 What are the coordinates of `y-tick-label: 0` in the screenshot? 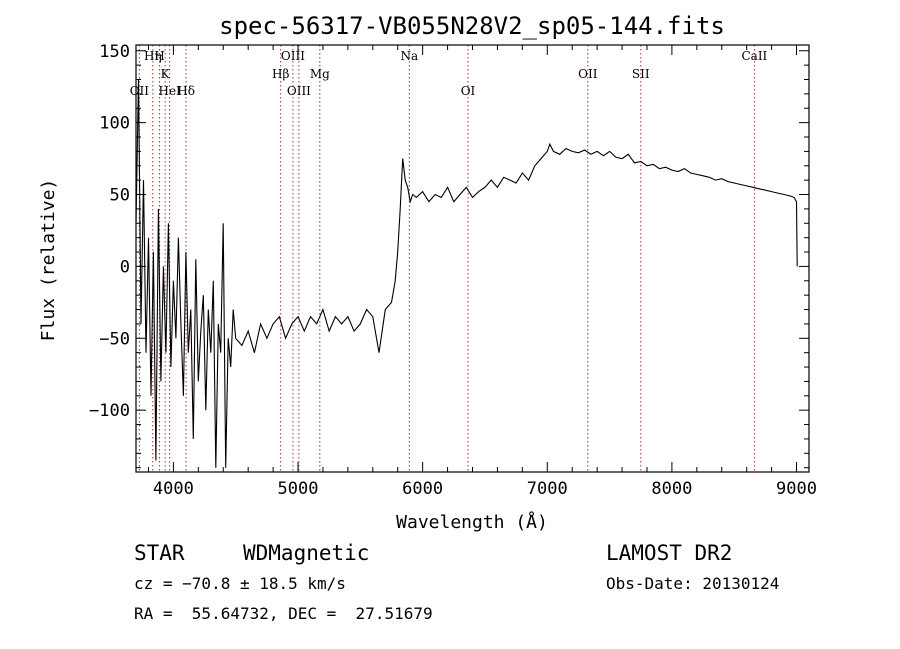 It's located at (125, 267).